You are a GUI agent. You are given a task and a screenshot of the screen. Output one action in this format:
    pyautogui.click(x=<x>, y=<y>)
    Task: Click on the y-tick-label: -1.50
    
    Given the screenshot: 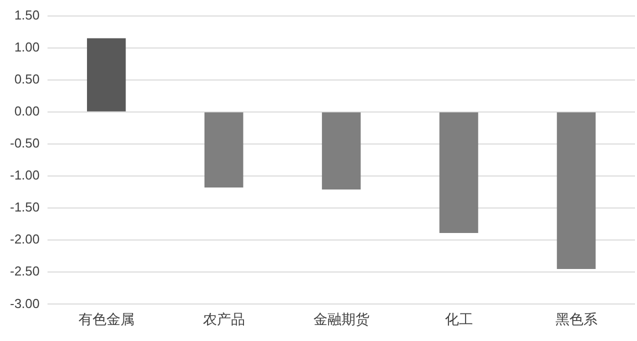 What is the action you would take?
    pyautogui.click(x=25, y=207)
    